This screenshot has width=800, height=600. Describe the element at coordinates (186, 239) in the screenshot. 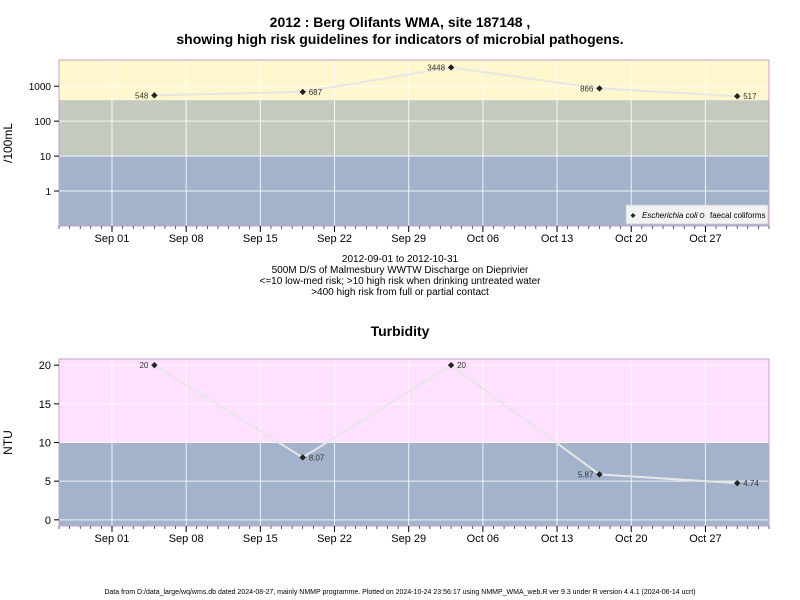

I see `x-tick-label-0-1: Sep 08` at that location.